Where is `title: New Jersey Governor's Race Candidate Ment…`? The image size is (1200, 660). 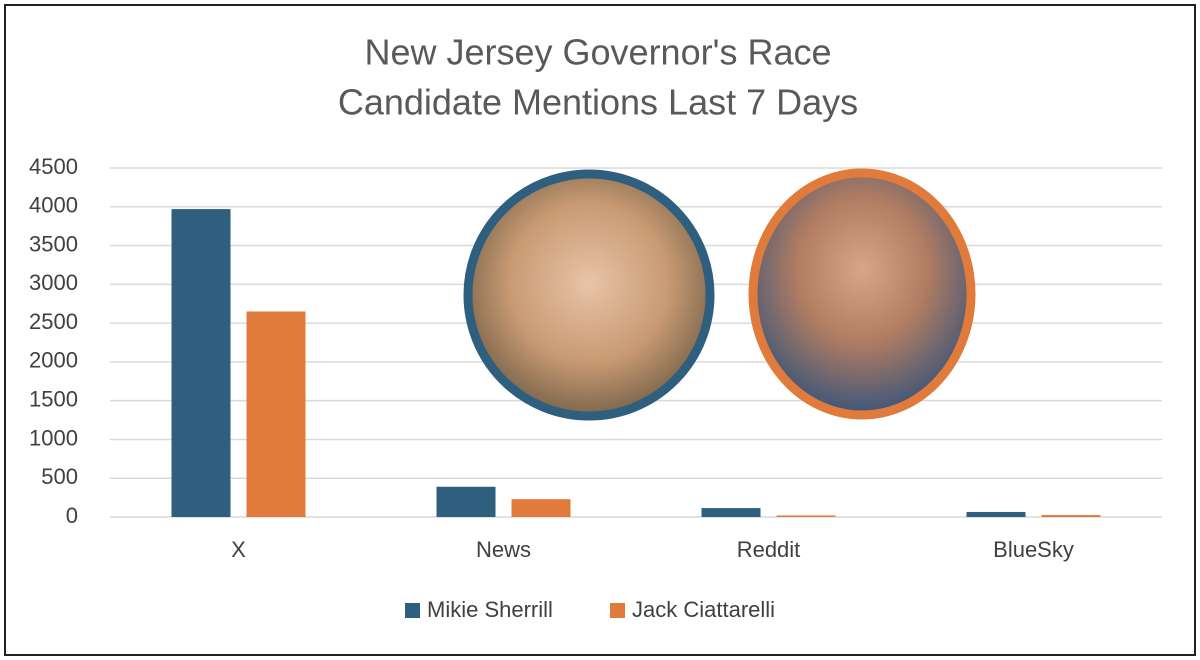 title: New Jersey Governor's Race Candidate Ment… is located at coordinates (598, 77).